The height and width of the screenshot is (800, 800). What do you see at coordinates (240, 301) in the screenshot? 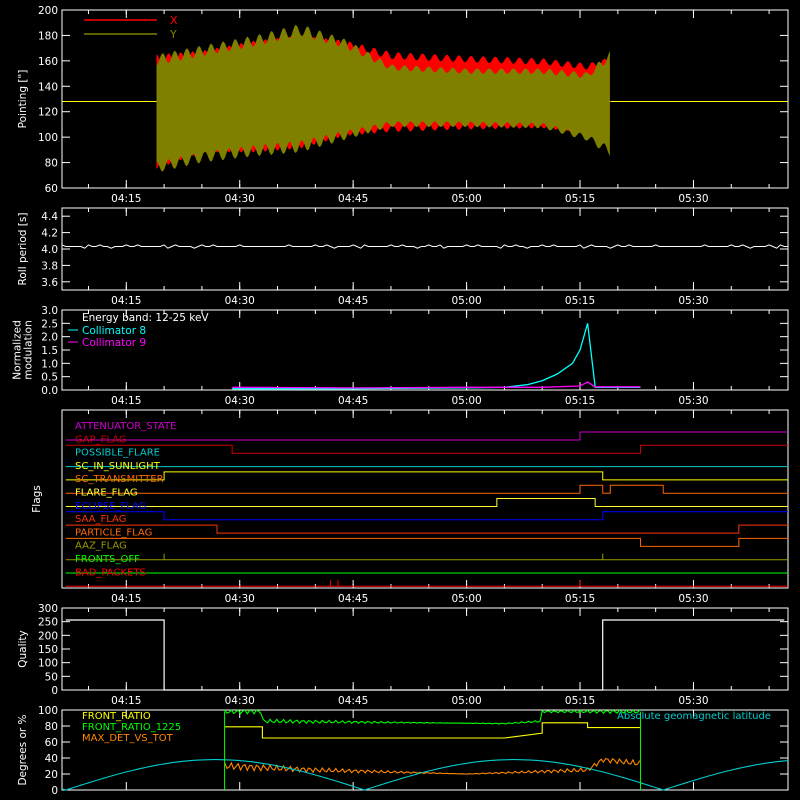
I see `roll-xtick-label: 04:30` at bounding box center [240, 301].